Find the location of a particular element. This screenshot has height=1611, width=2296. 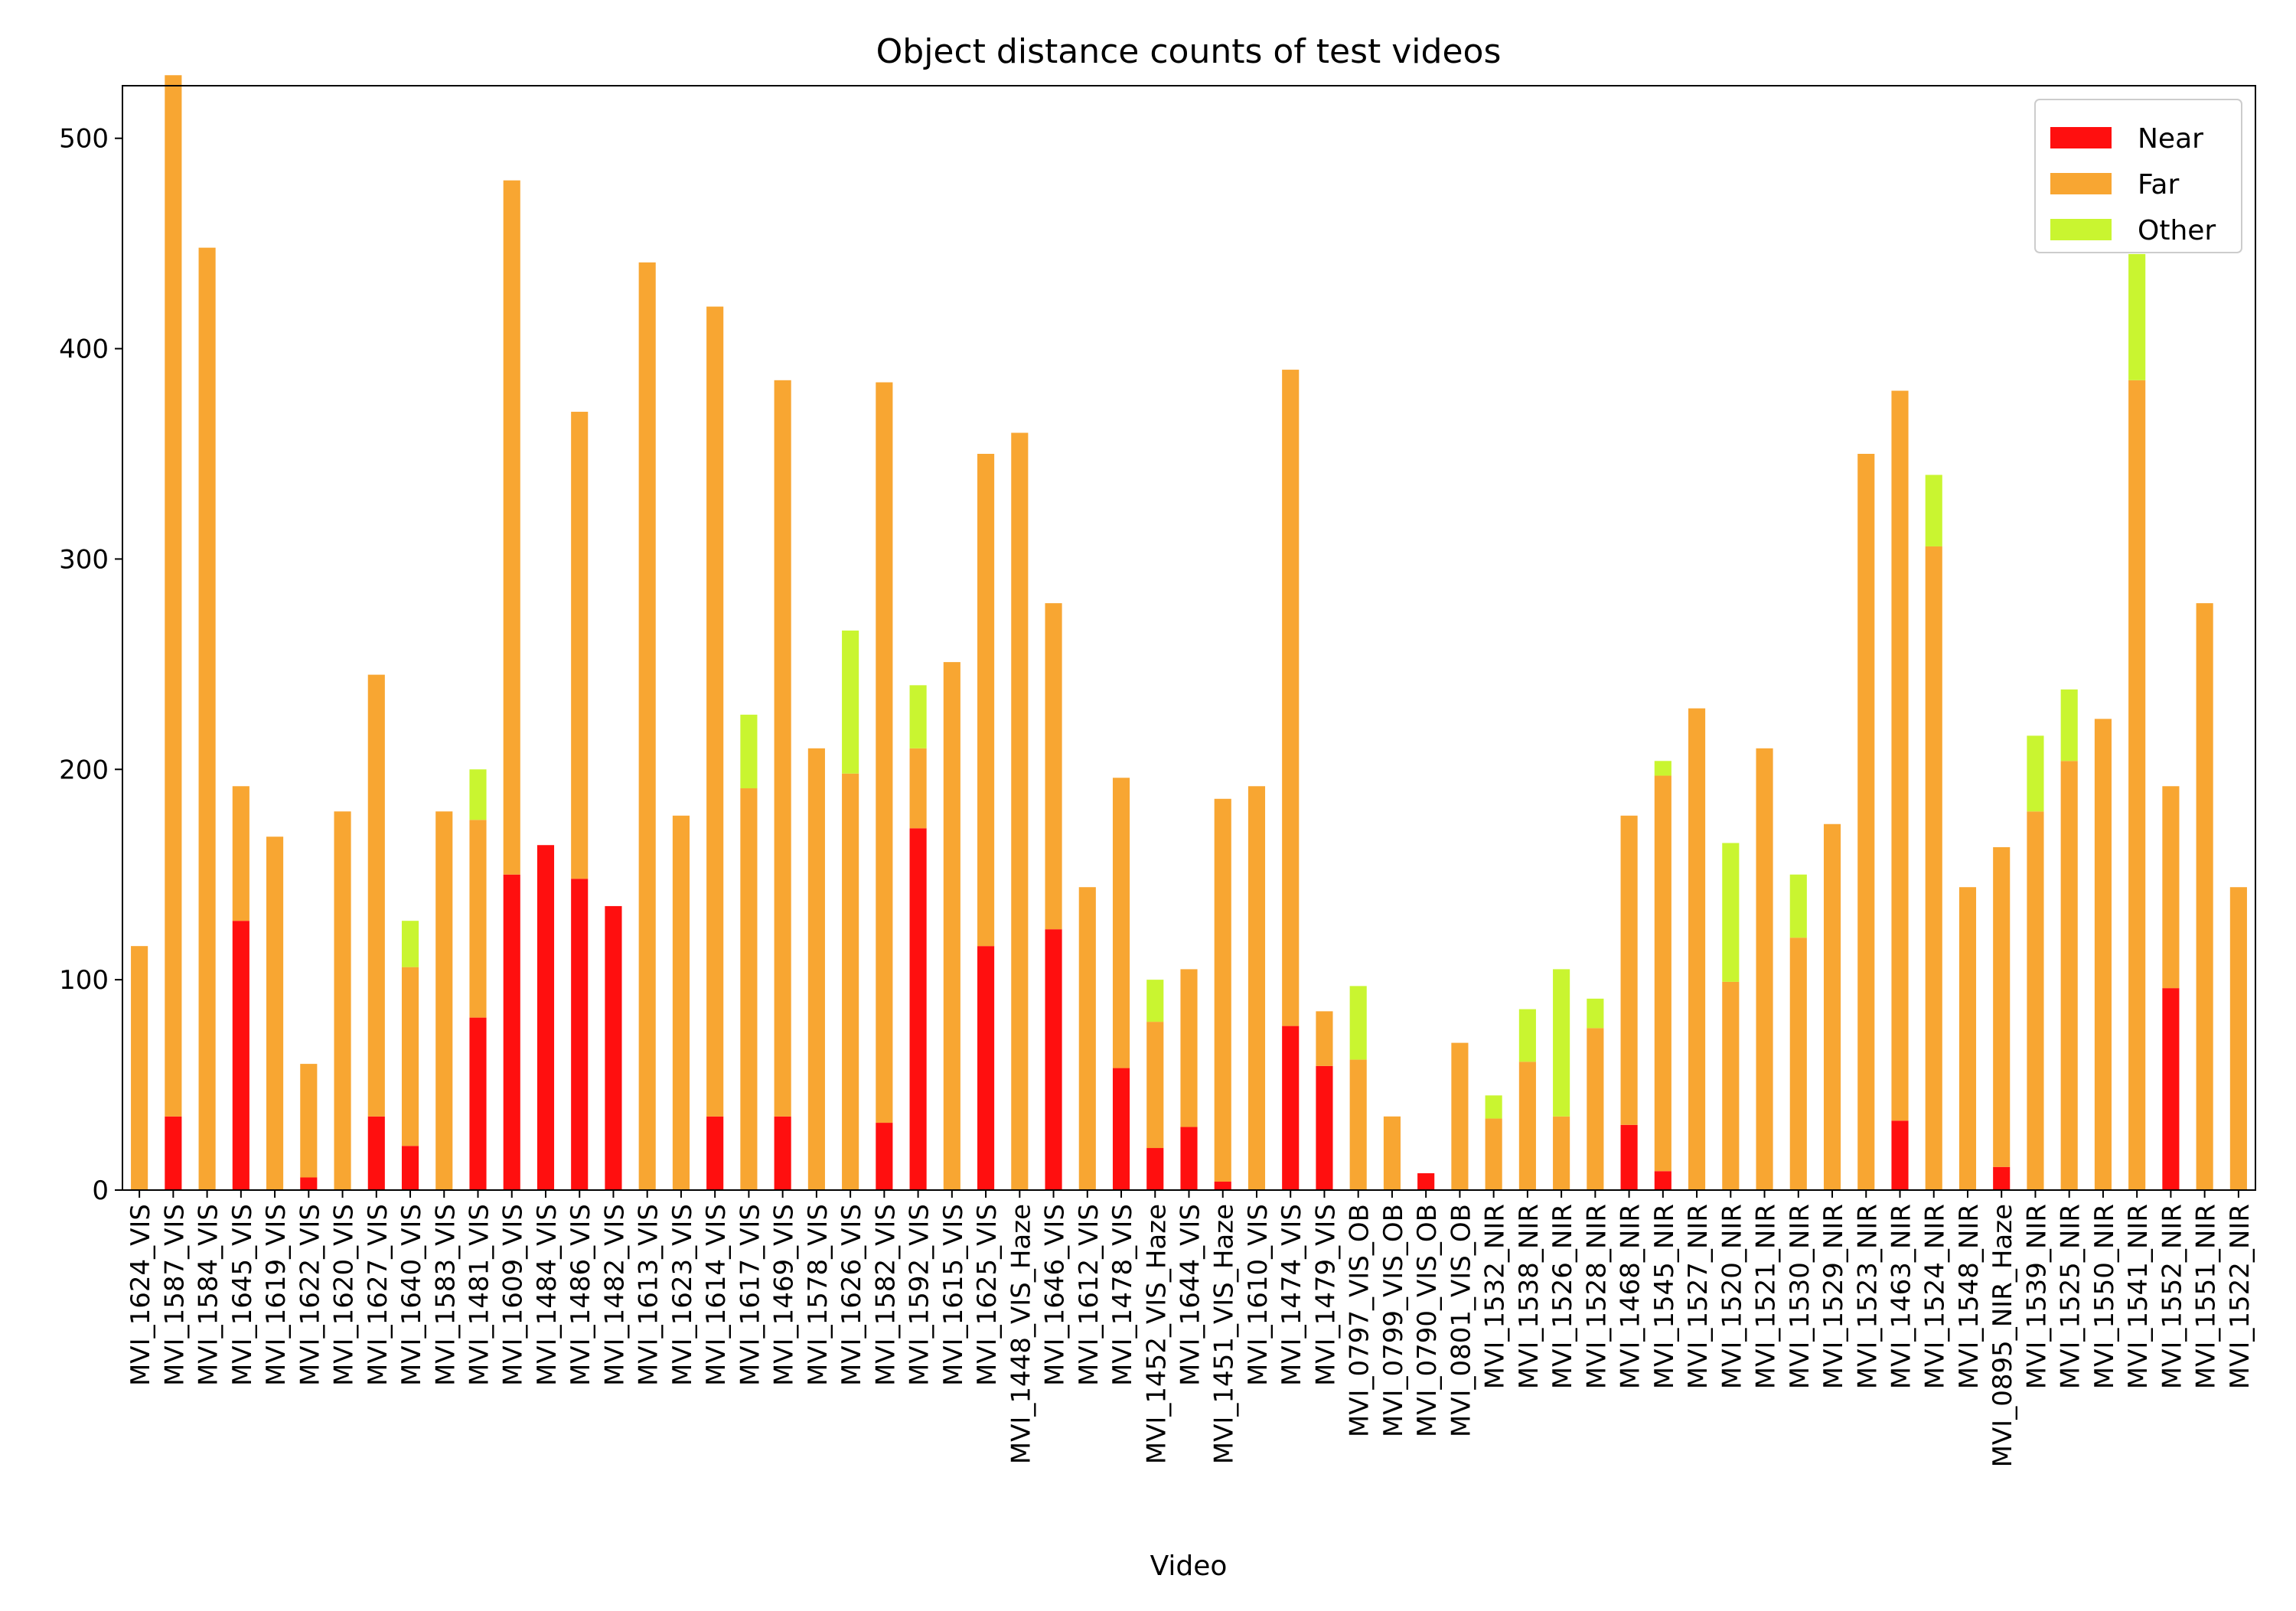

legend-swatch-other is located at coordinates (2081, 229).